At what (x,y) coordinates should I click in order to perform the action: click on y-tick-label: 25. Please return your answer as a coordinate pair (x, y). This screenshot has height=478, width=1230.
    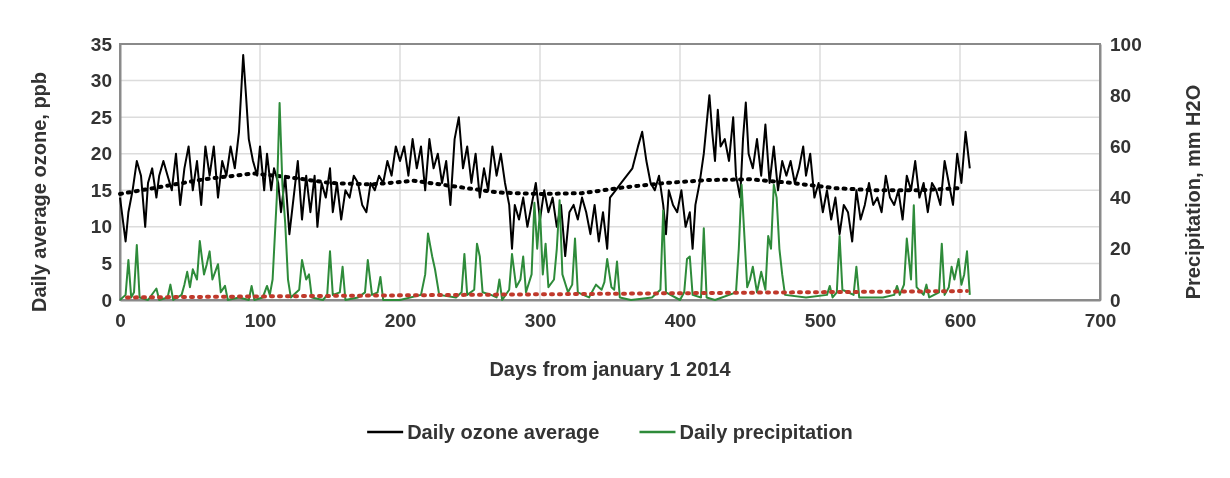
    Looking at the image, I should click on (101, 117).